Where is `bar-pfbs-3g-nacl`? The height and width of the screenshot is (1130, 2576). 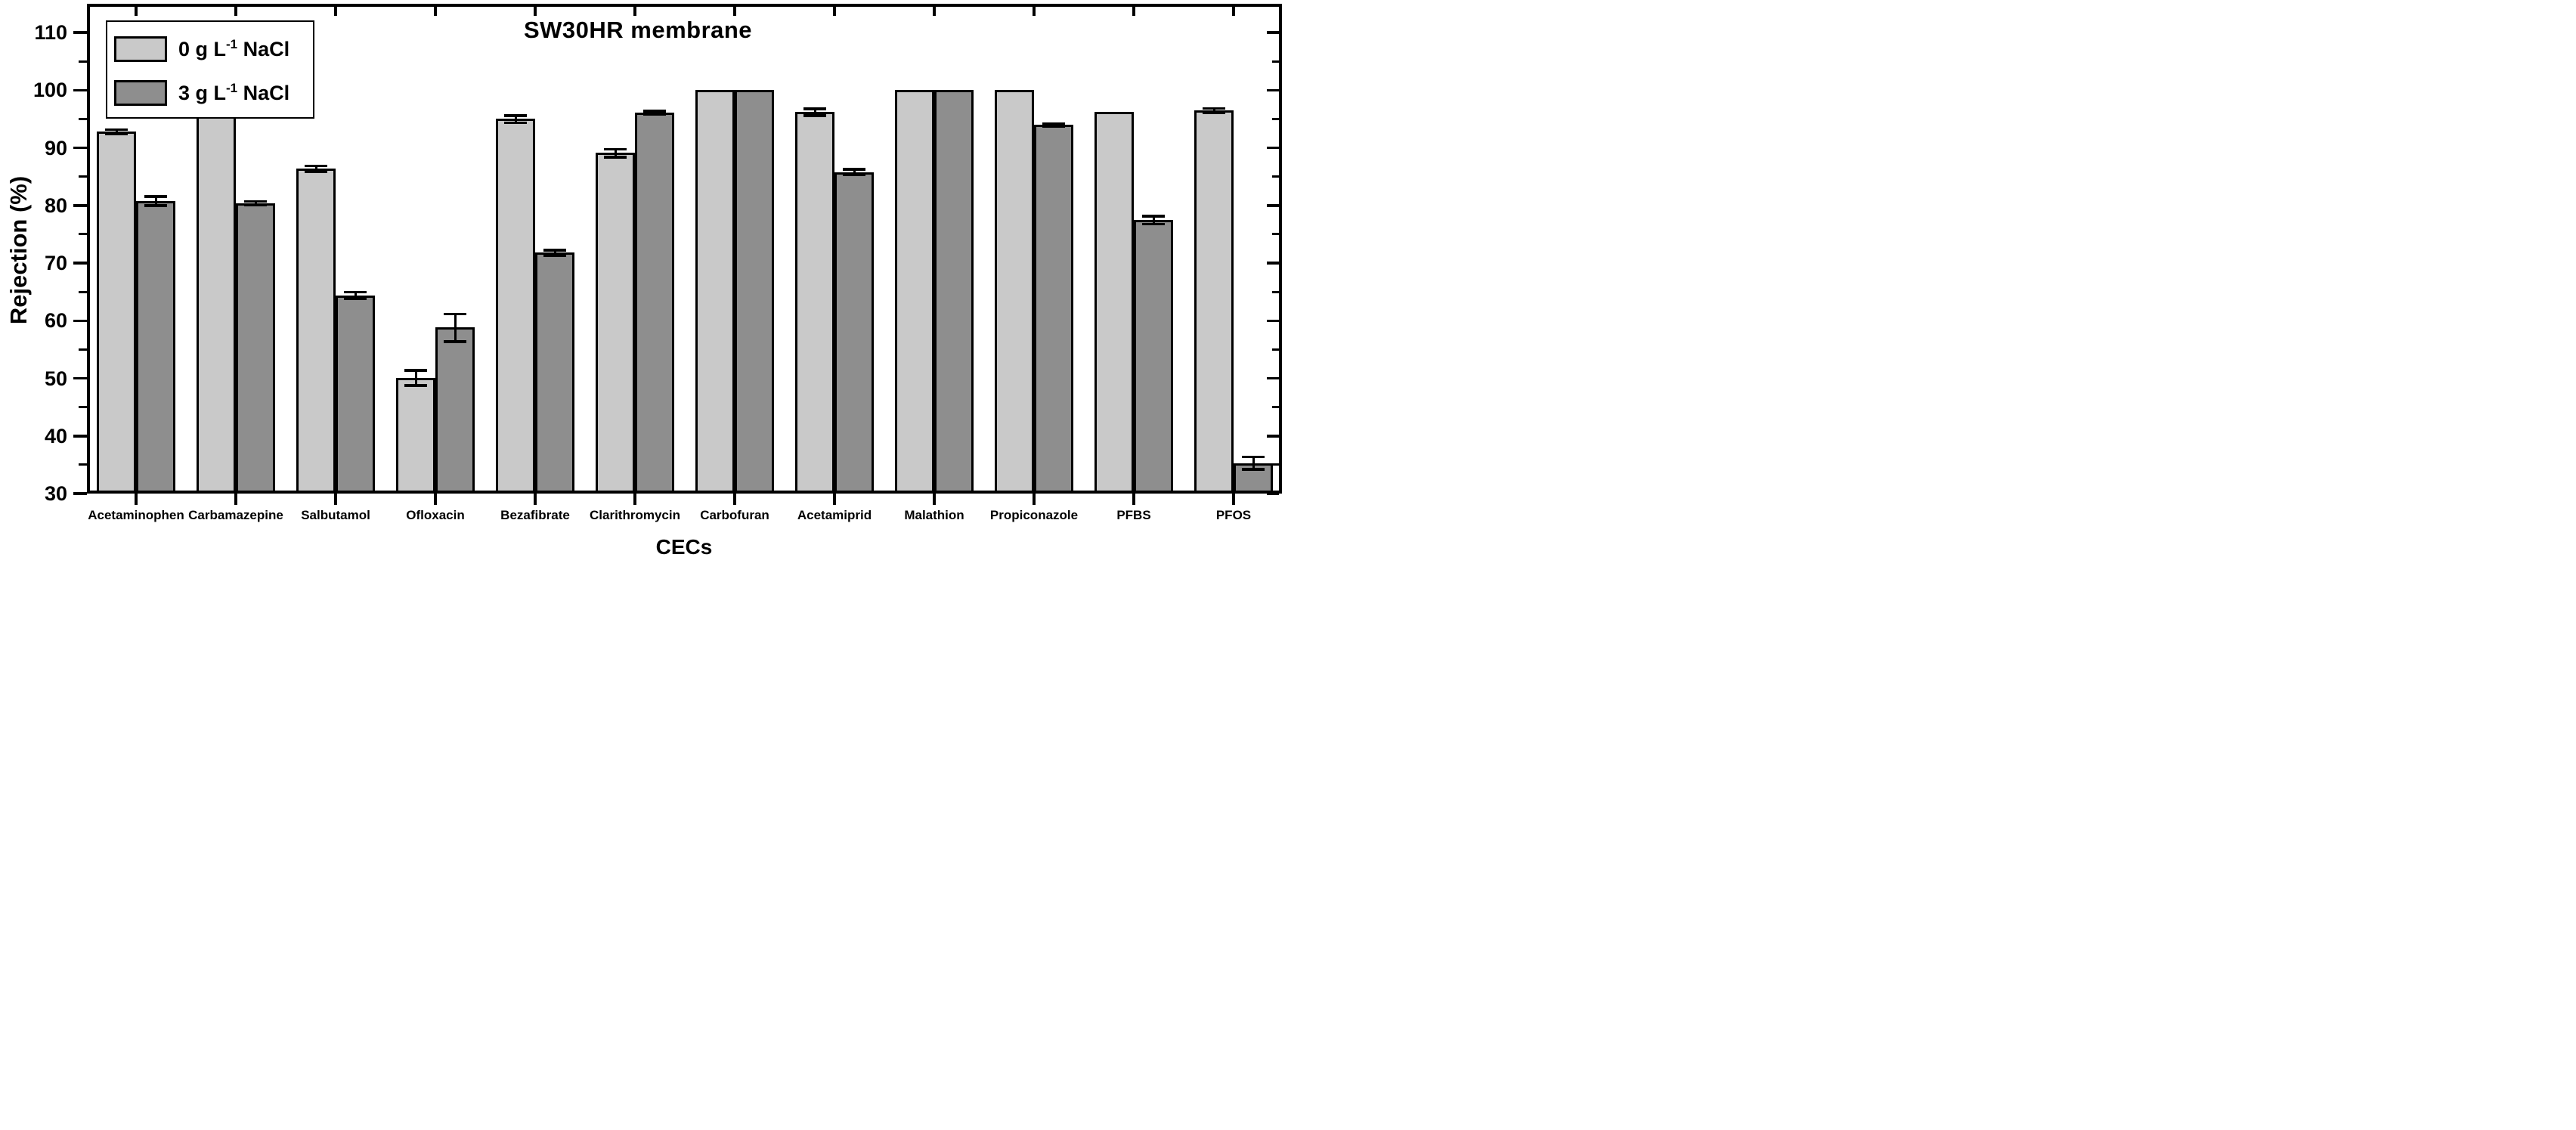 bar-pfbs-3g-nacl is located at coordinates (1153, 356).